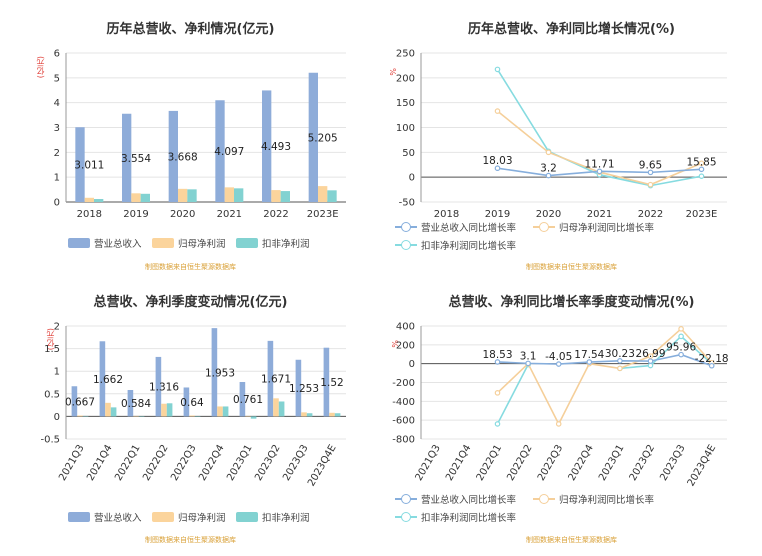 The width and height of the screenshot is (762, 556). What do you see at coordinates (650, 354) in the screenshot?
I see `data-label: 26.99` at bounding box center [650, 354].